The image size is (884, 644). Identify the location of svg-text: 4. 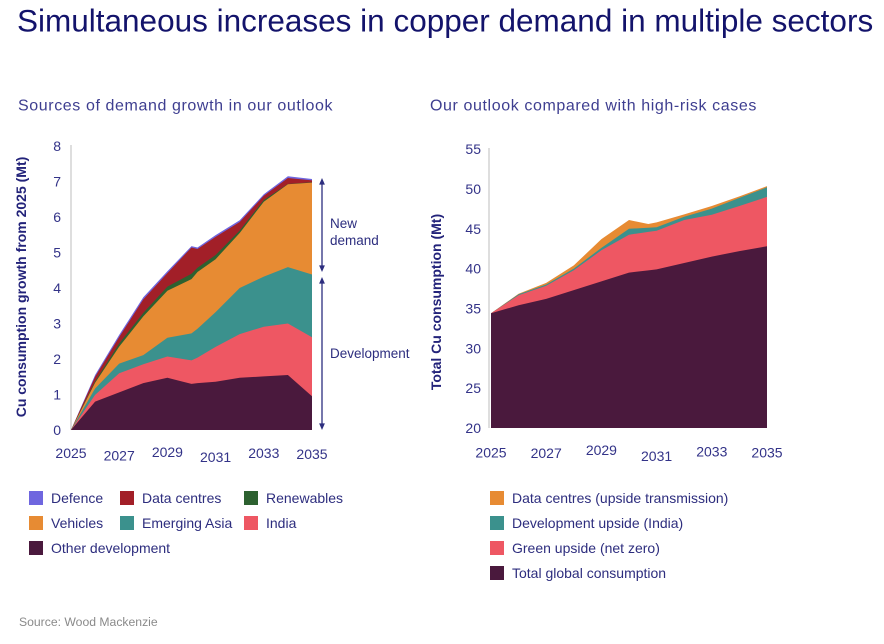
(57, 288).